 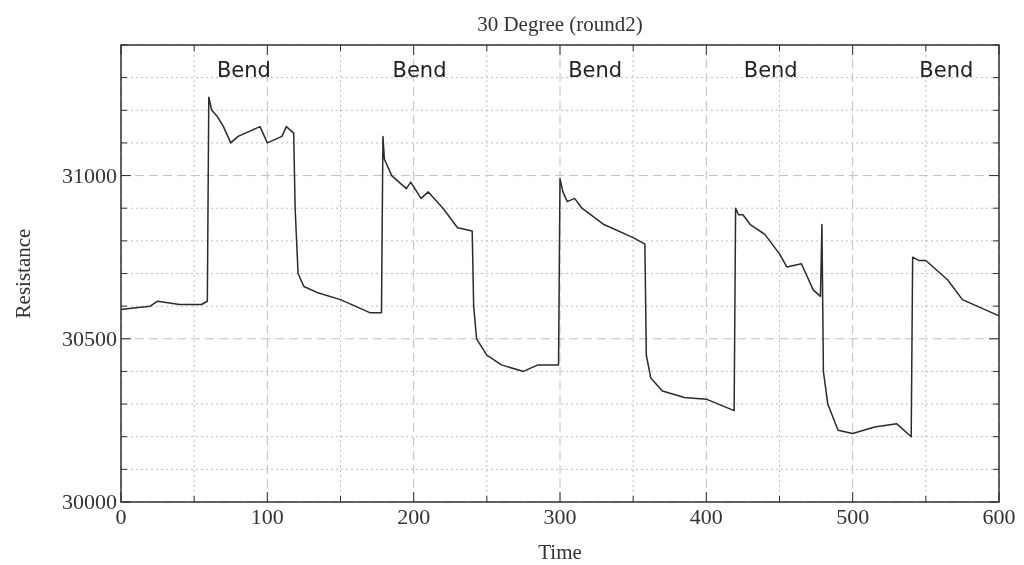 I want to click on chart-title: 30 Degree (round2), so click(x=560, y=24).